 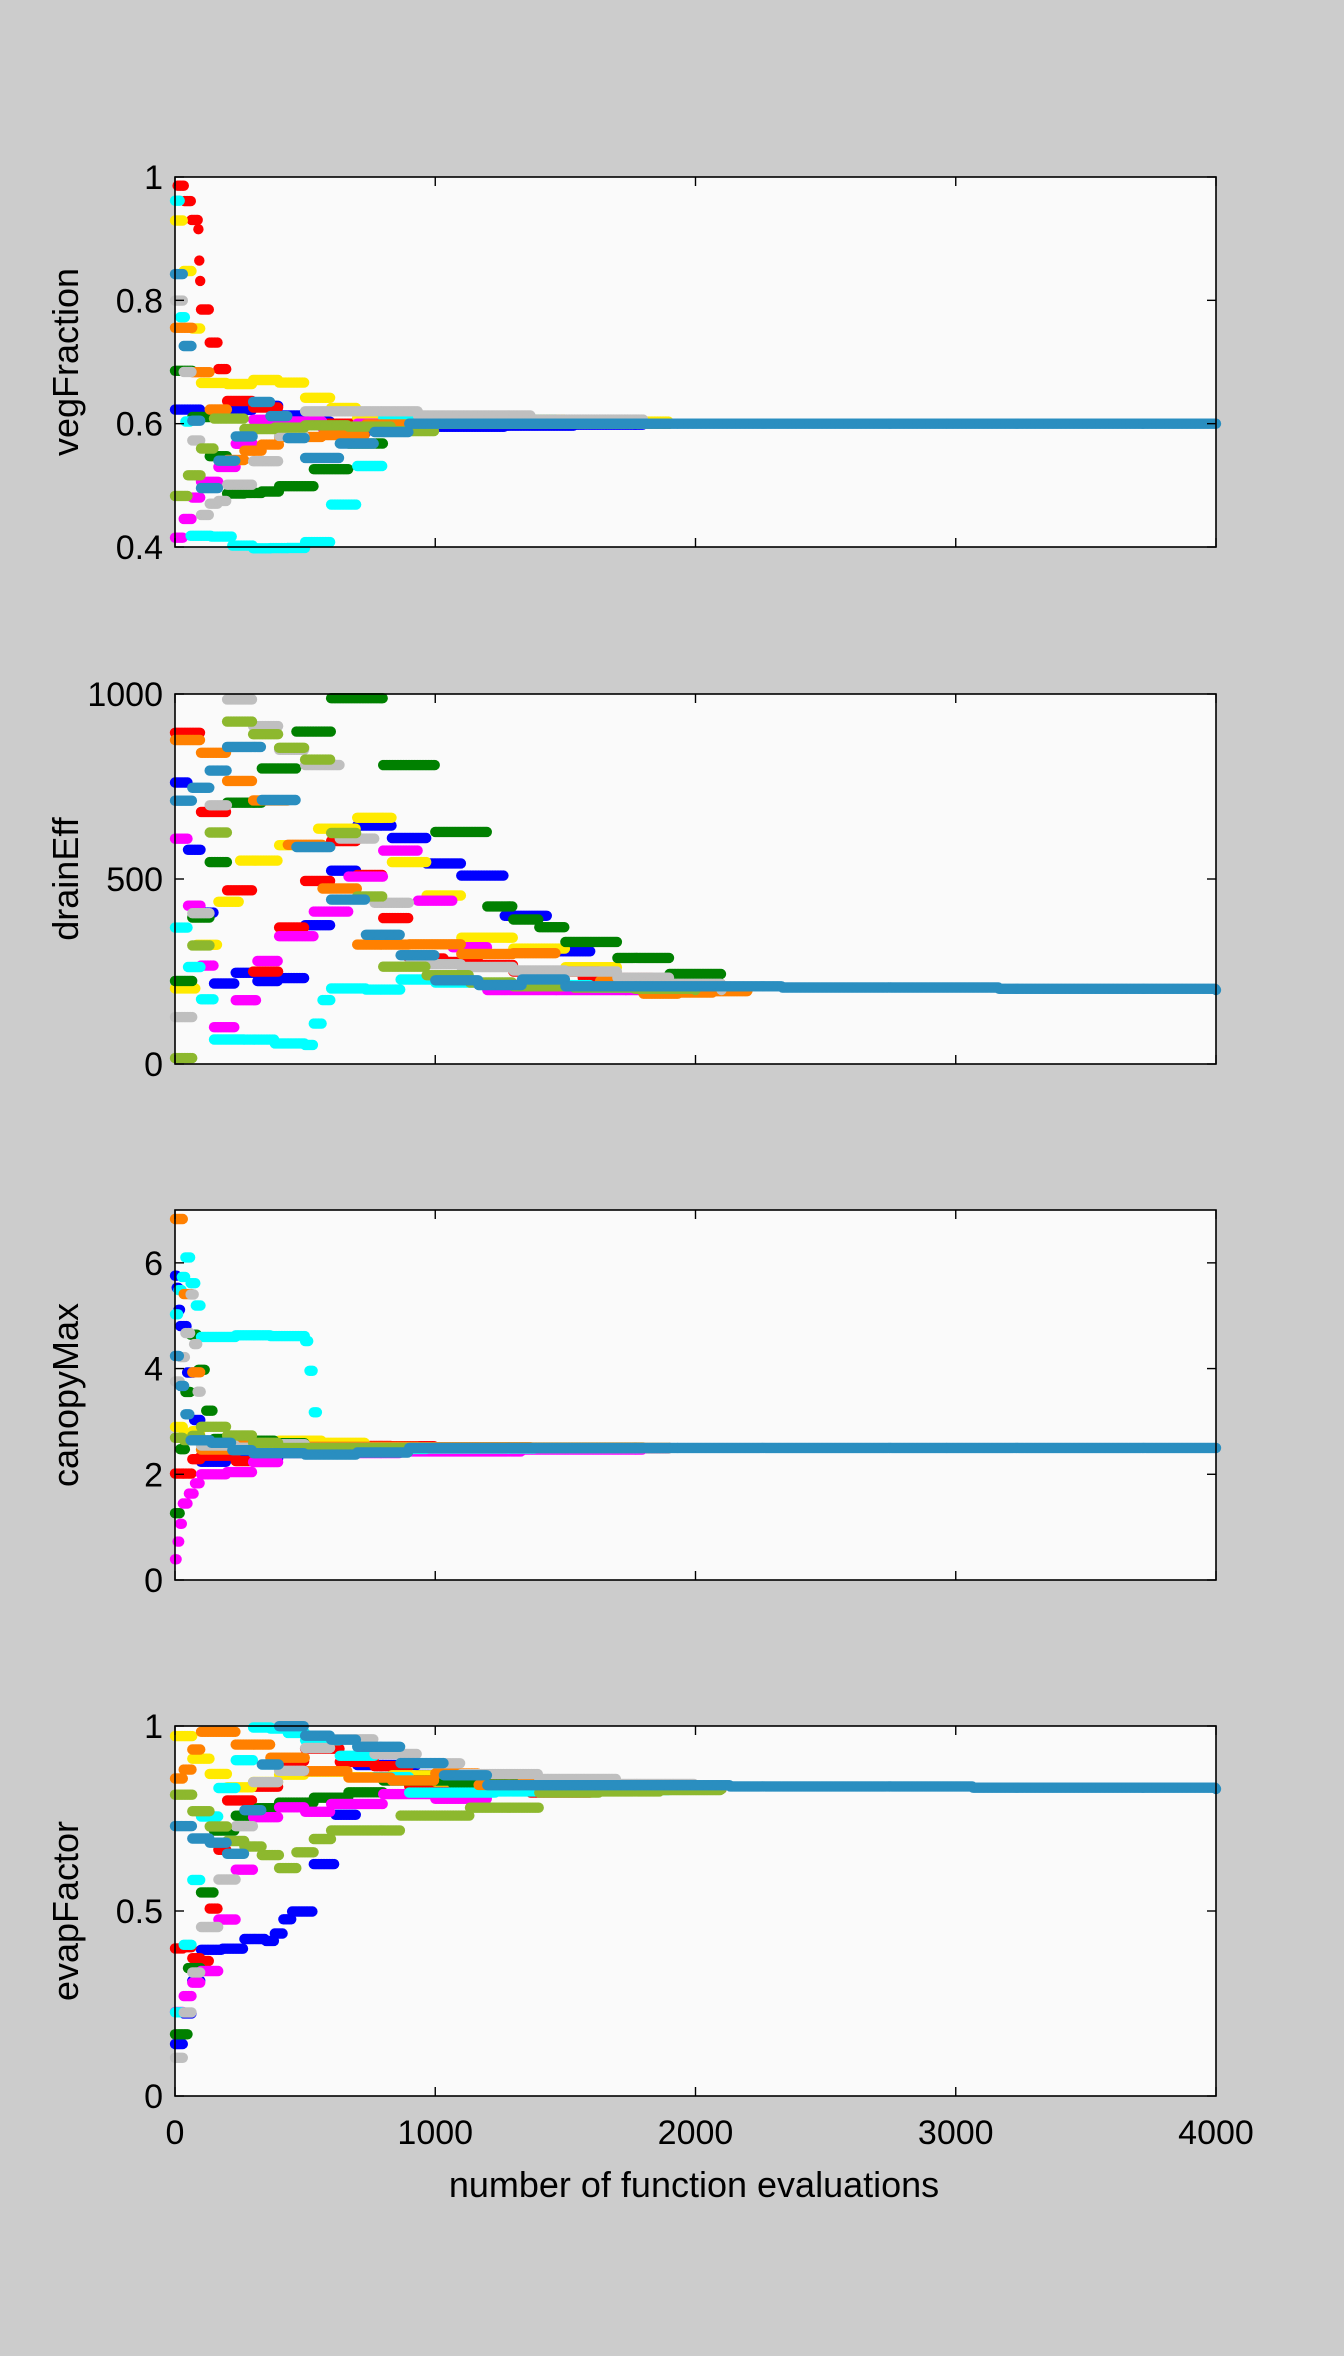 I want to click on y-tick-label: 0.6, so click(x=139, y=425).